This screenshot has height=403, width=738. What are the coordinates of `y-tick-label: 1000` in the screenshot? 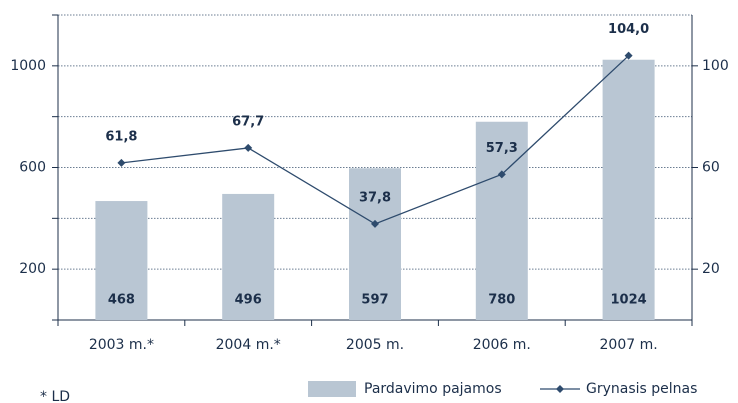 It's located at (28, 66).